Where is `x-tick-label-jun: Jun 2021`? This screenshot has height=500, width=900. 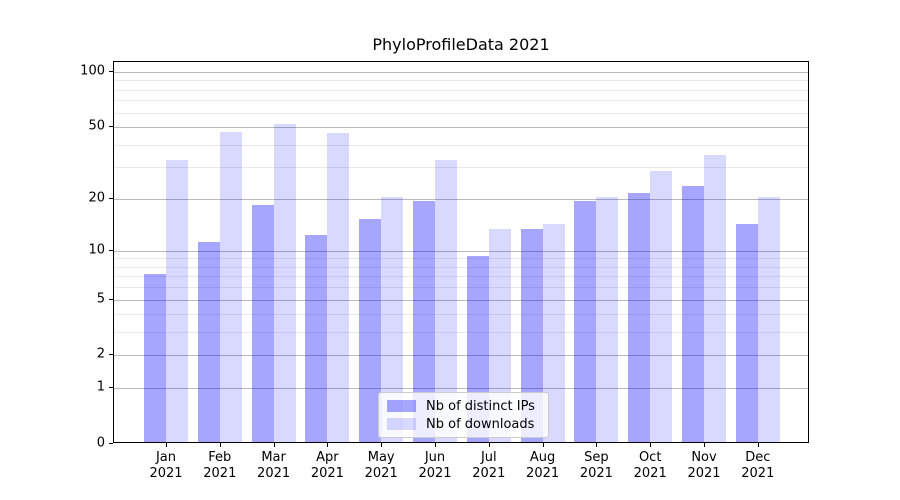
x-tick-label-jun: Jun 2021 is located at coordinates (435, 465).